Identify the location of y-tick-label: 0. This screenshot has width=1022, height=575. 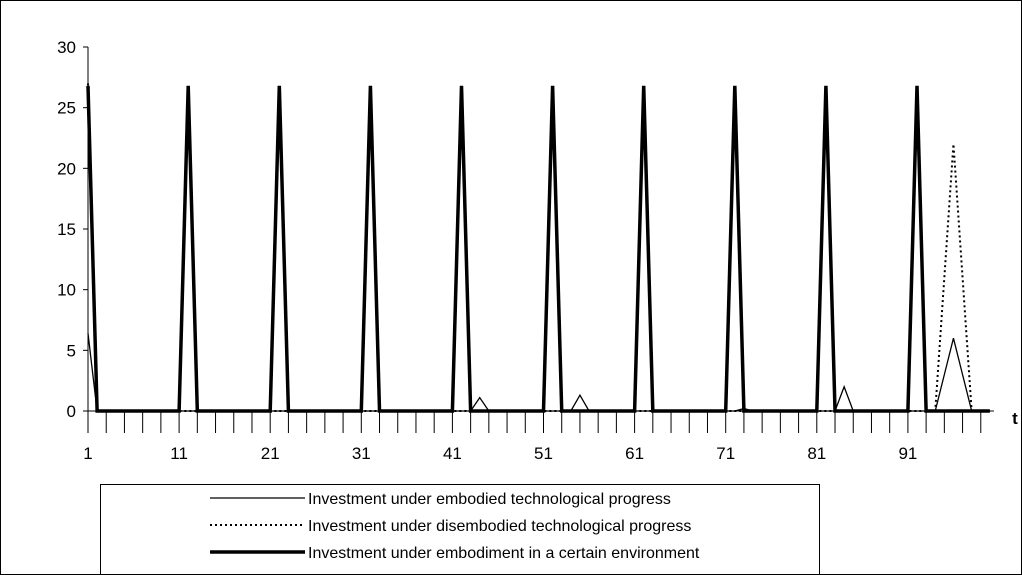
(71, 411).